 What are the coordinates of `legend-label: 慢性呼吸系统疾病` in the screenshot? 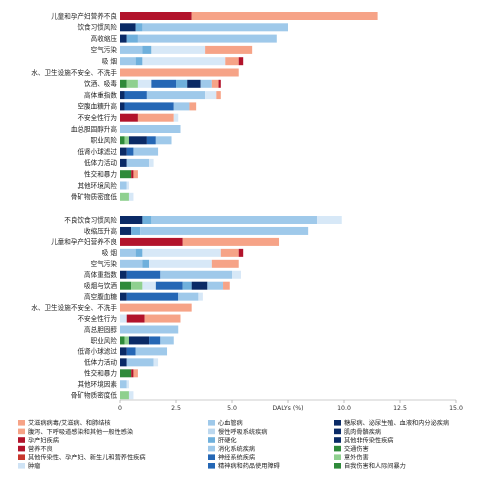 It's located at (243, 432).